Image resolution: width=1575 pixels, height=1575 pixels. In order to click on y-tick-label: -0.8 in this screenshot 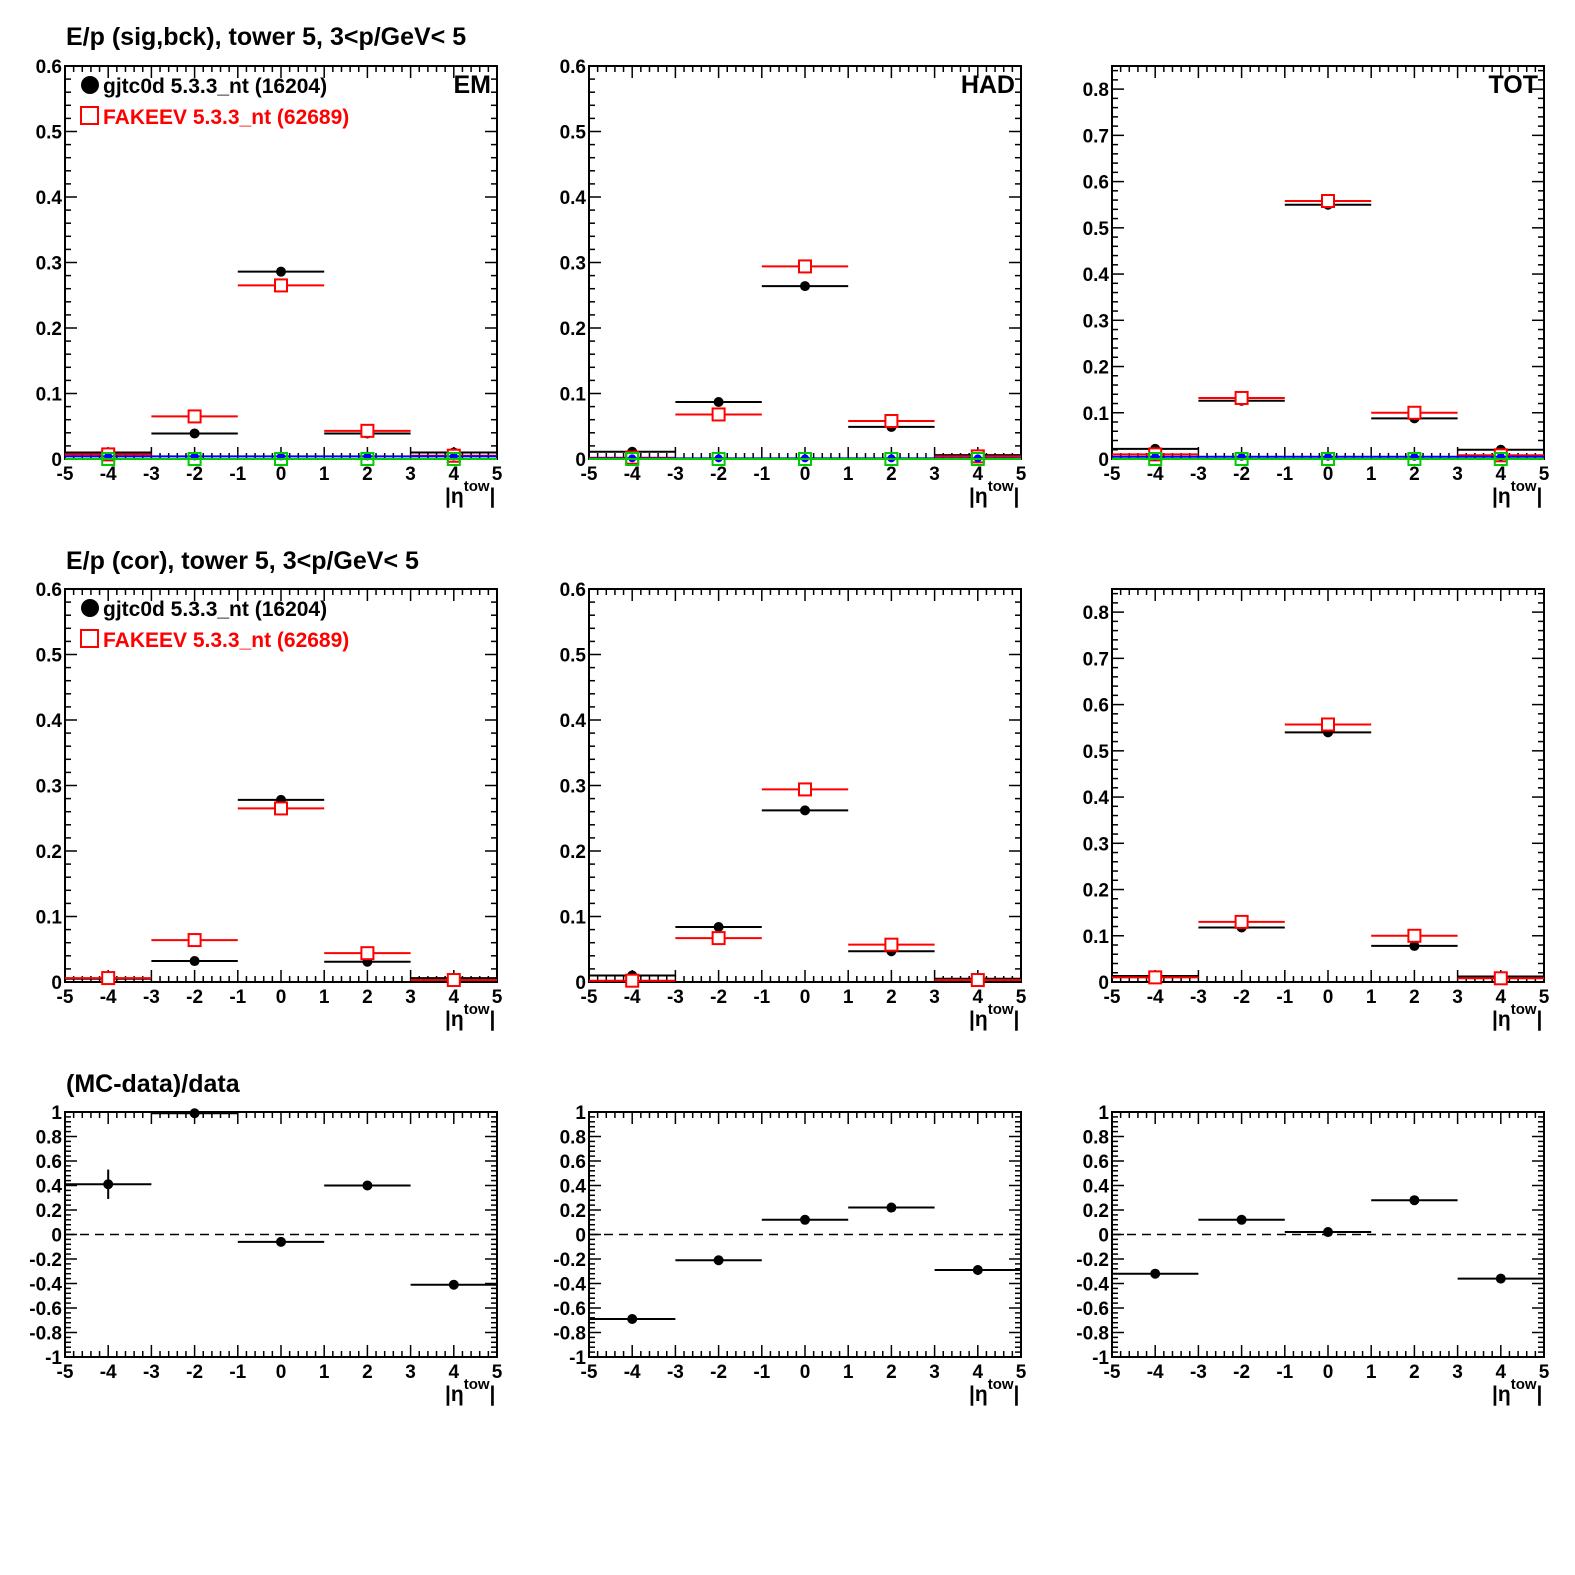, I will do `click(569, 1334)`.